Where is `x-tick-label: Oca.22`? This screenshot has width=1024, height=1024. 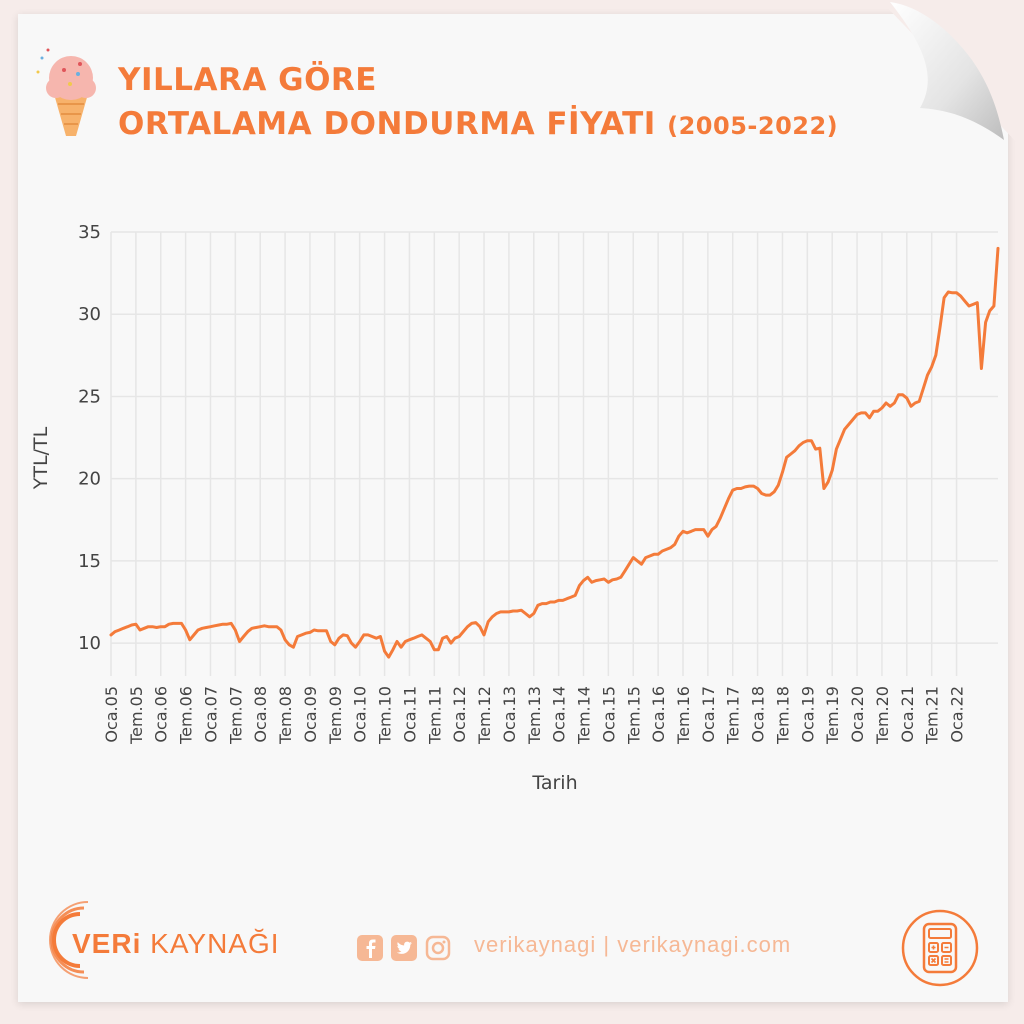 x-tick-label: Oca.22 is located at coordinates (957, 714).